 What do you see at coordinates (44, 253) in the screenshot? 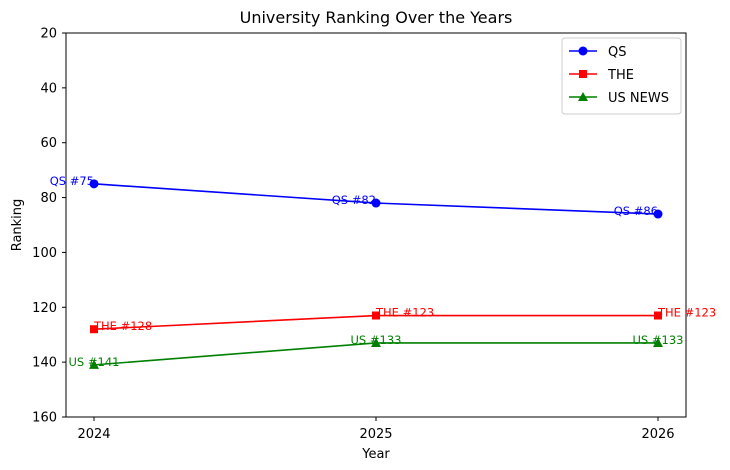
I see `y-tick-label: 100` at bounding box center [44, 253].